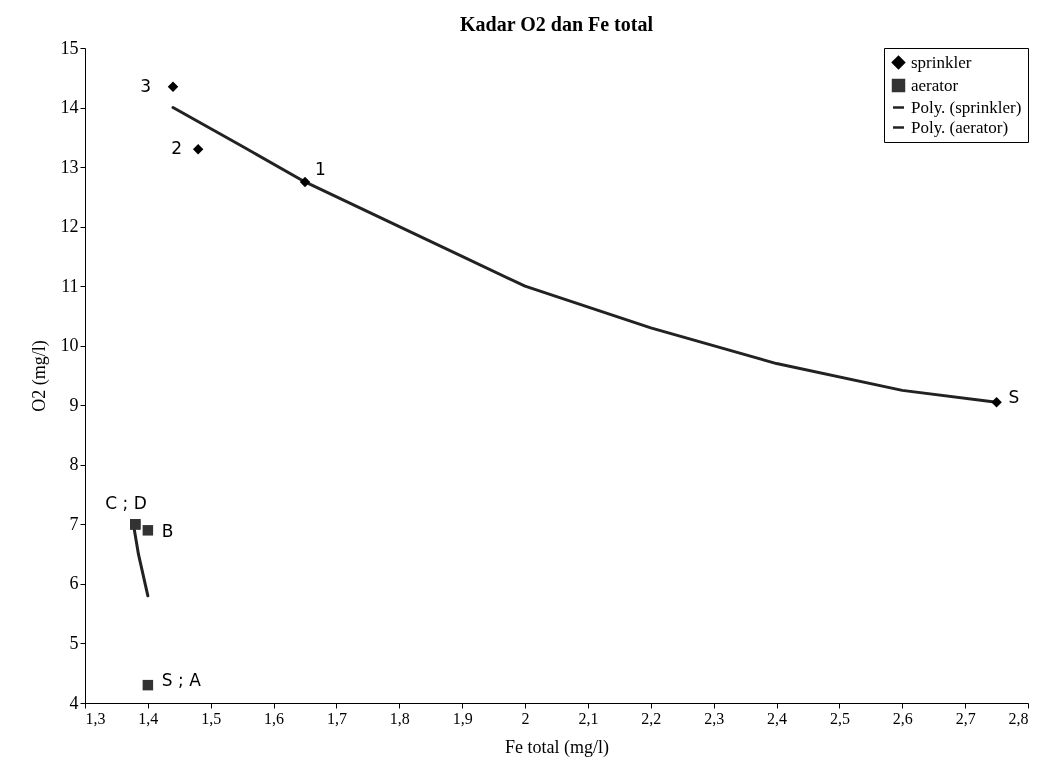  I want to click on legend-label: Poly. (sprinkler), so click(966, 107).